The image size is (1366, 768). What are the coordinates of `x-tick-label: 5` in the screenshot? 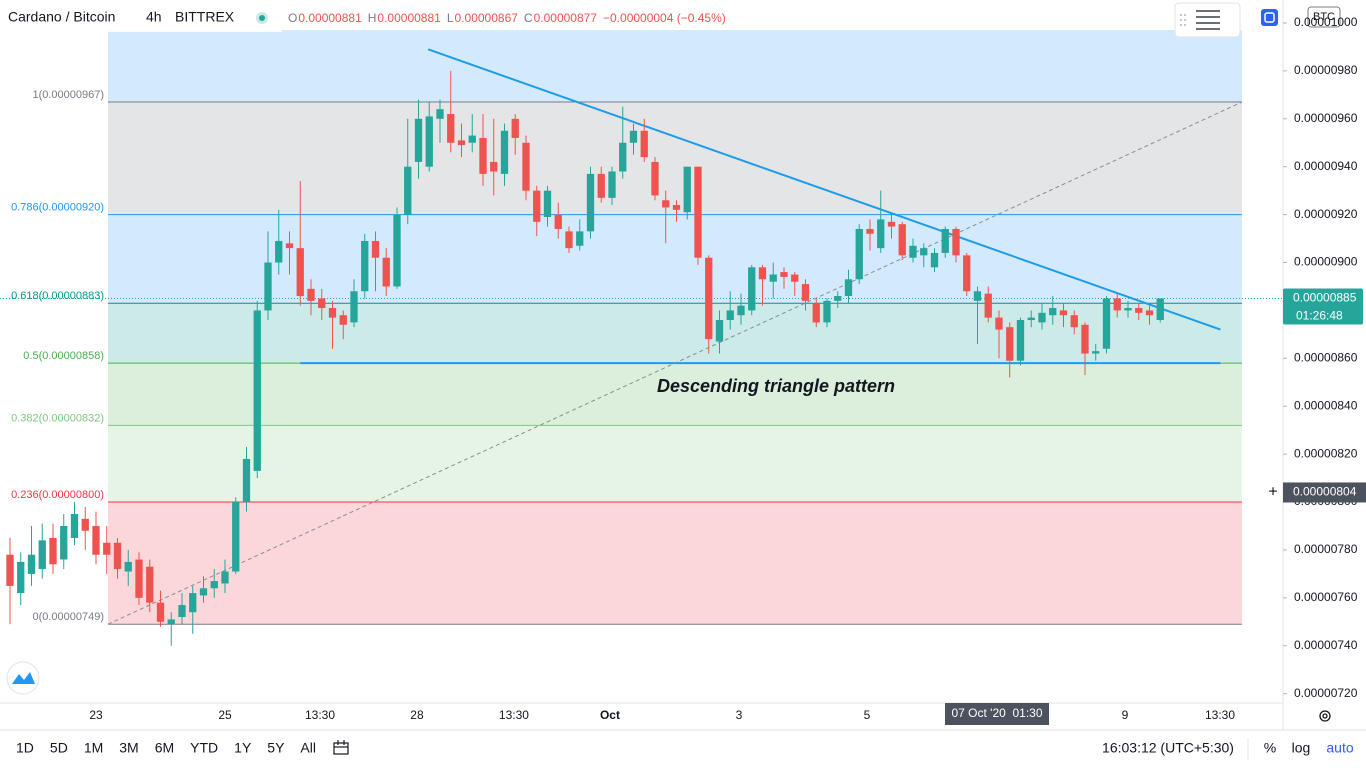 It's located at (867, 715).